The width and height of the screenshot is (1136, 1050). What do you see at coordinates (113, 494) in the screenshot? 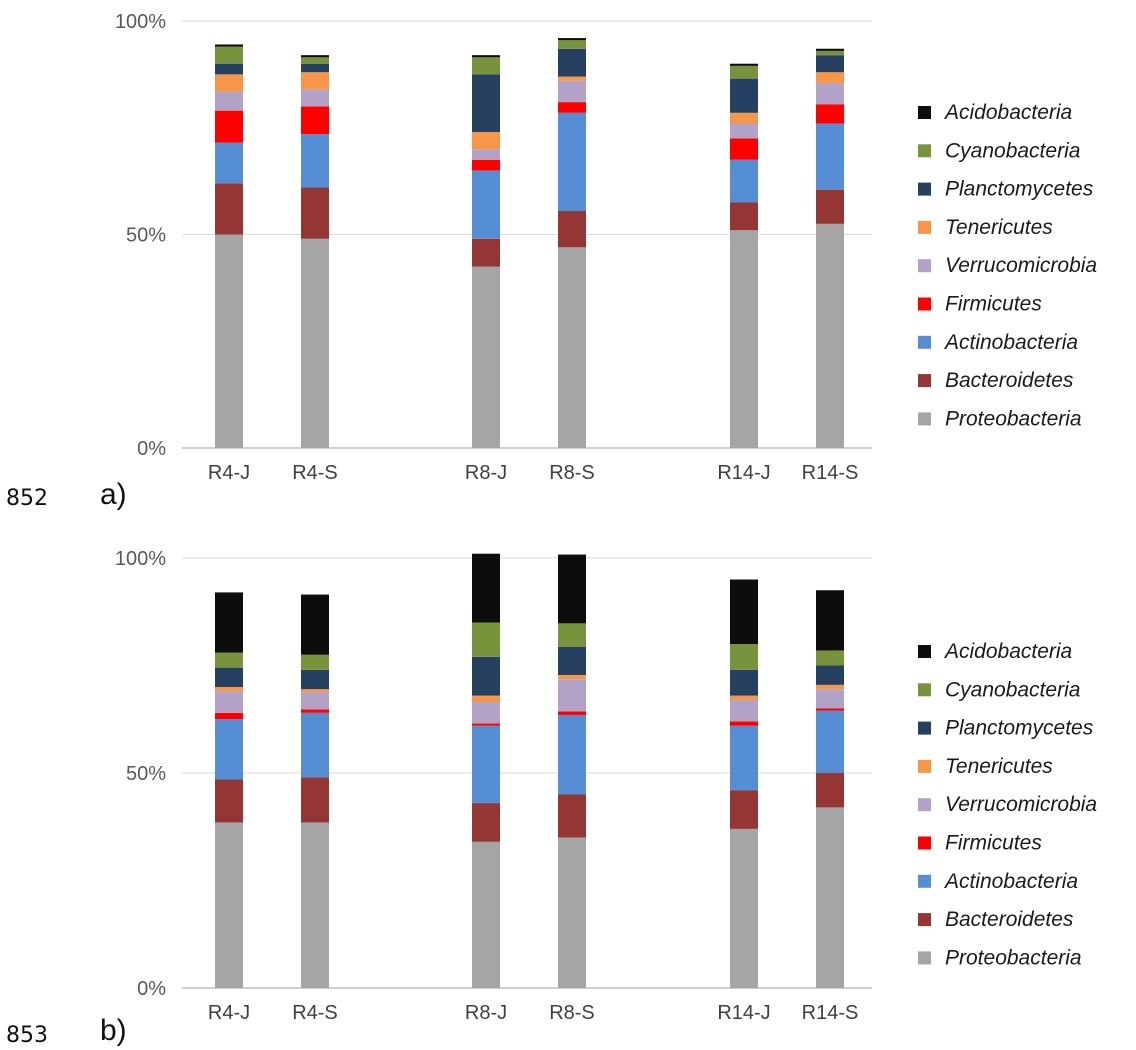
I see `panel-label-a: a)` at bounding box center [113, 494].